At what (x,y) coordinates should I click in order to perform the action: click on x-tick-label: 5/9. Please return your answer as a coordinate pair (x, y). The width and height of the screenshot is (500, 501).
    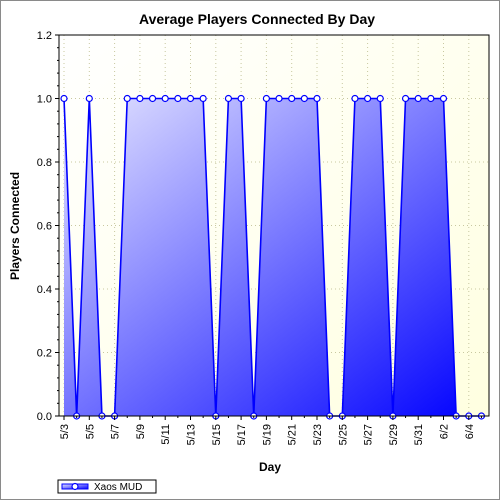
    Looking at the image, I should click on (141, 431).